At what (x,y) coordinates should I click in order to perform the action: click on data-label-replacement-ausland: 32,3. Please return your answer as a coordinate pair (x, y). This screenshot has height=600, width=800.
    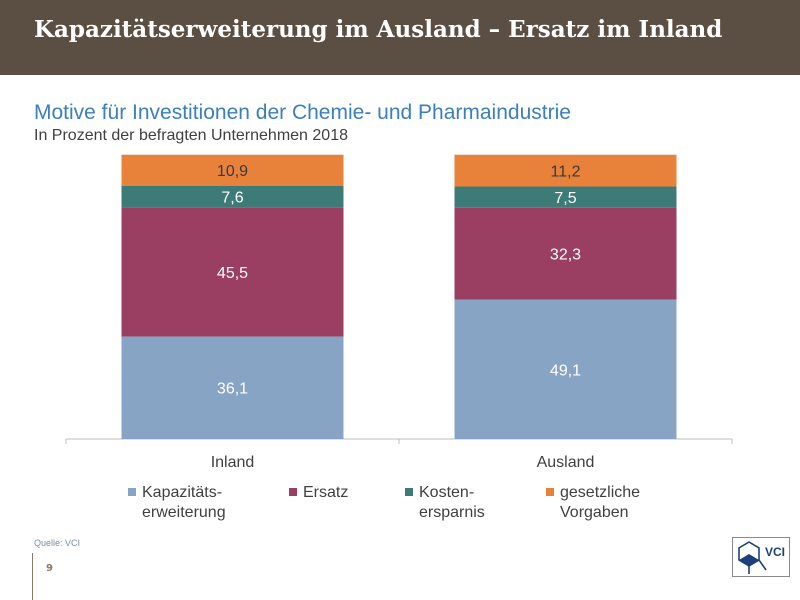
    Looking at the image, I should click on (565, 255).